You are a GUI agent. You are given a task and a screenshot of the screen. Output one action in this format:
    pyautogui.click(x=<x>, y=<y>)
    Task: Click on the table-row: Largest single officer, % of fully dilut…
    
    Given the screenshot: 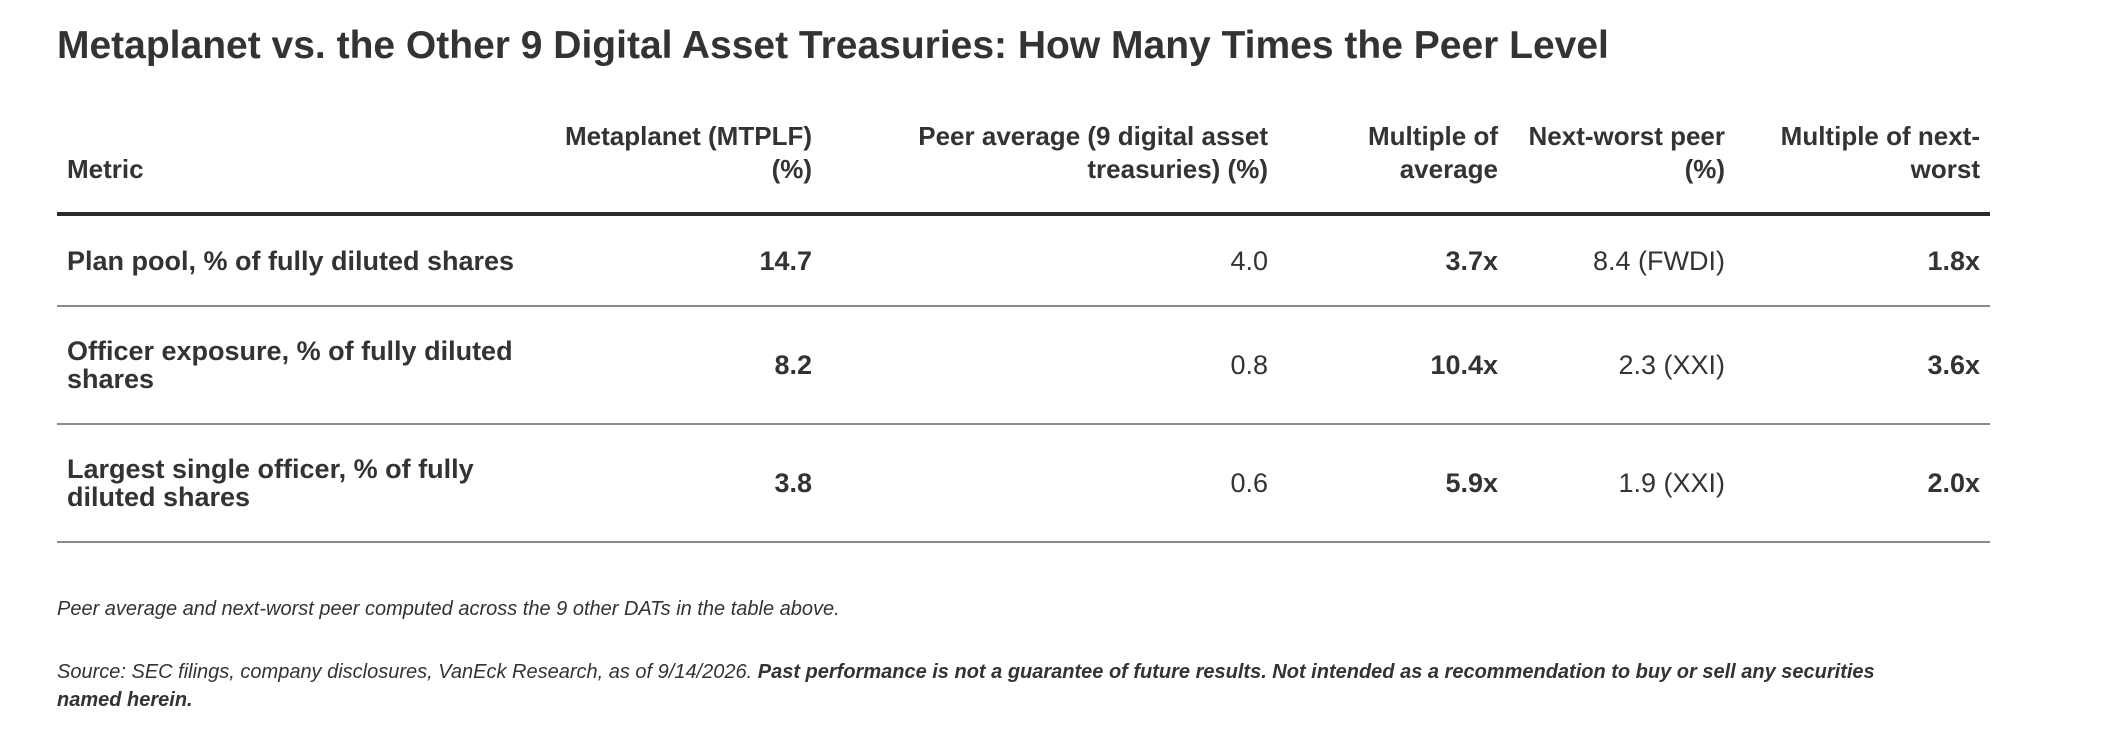 What is the action you would take?
    pyautogui.click(x=1023, y=483)
    